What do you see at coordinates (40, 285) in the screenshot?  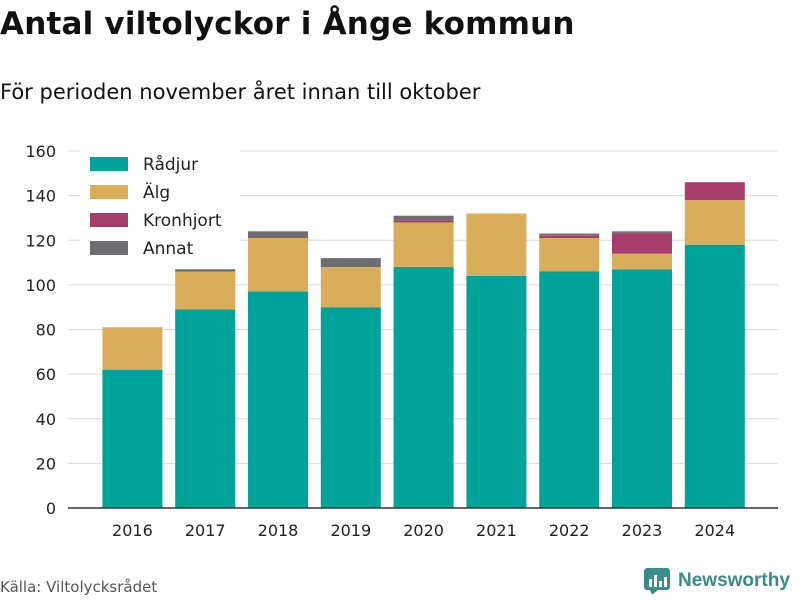 I see `y-tick-label: 100` at bounding box center [40, 285].